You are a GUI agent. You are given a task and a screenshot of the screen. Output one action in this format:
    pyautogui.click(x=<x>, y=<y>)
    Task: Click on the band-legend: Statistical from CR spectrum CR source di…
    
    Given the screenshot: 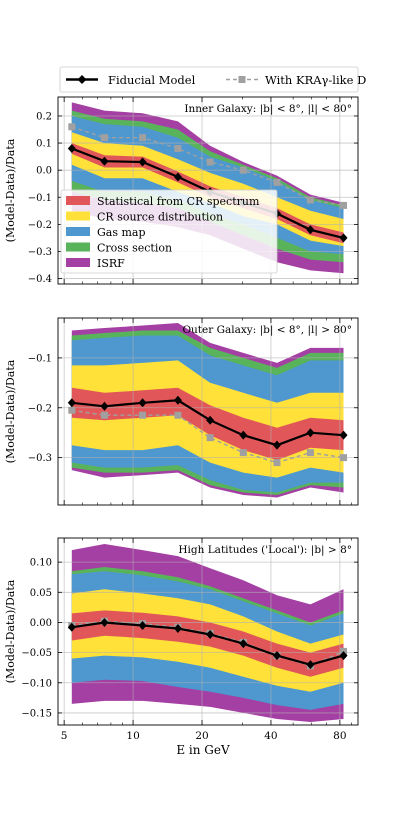 What is the action you would take?
    pyautogui.click(x=169, y=231)
    